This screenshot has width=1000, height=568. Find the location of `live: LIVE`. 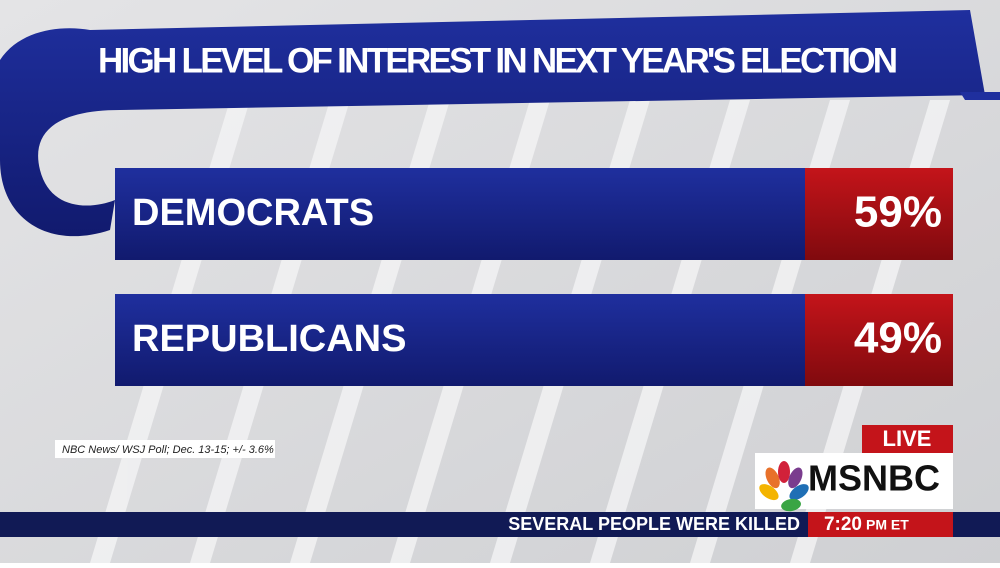

live: LIVE is located at coordinates (907, 438).